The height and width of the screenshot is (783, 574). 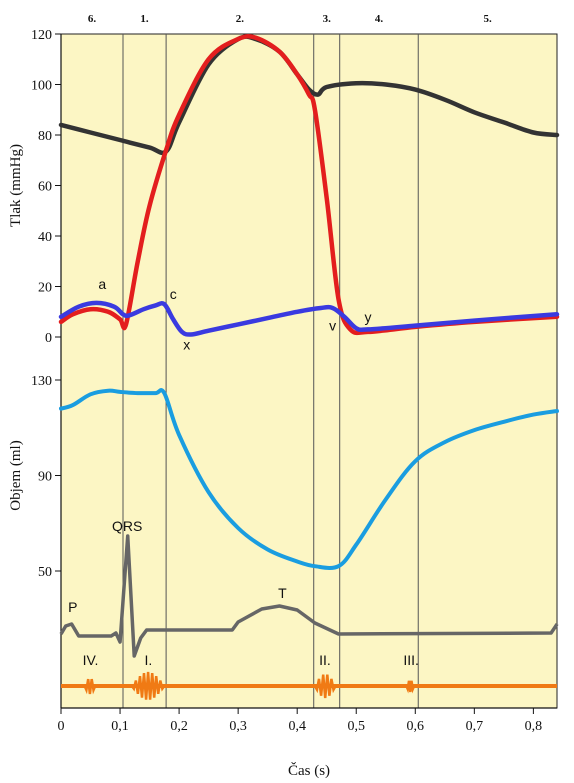 I want to click on pressure-tick-label: 60, so click(x=45, y=187).